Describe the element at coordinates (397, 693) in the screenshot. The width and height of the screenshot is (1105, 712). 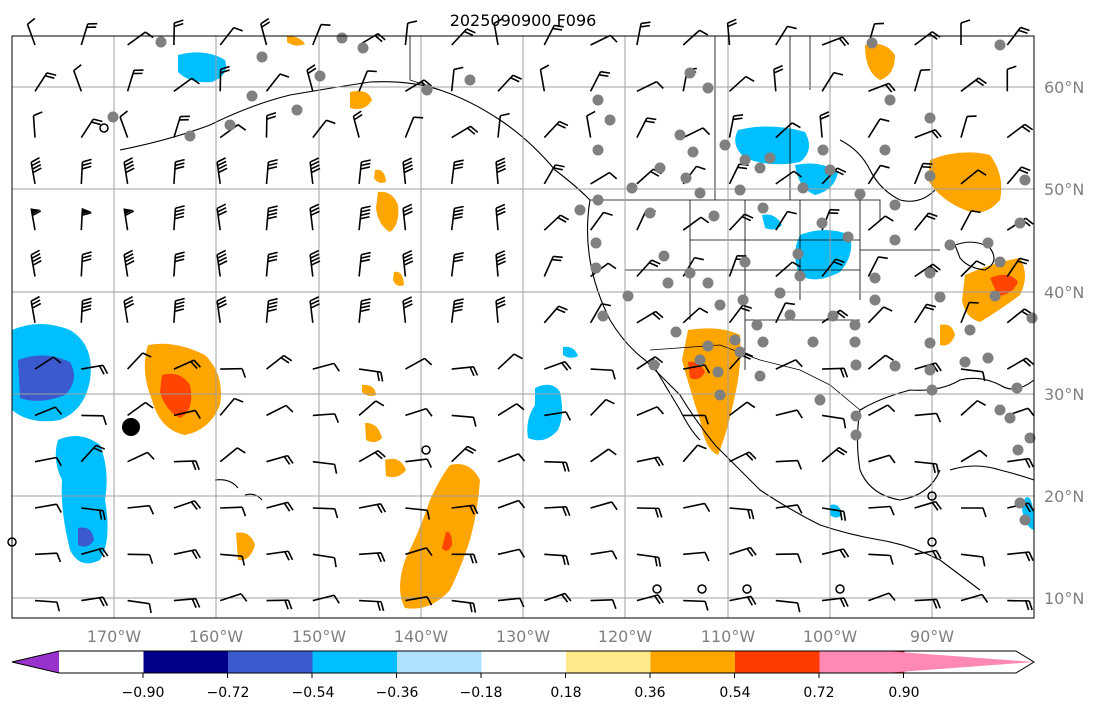
I see `colorbar-label: −0.36` at that location.